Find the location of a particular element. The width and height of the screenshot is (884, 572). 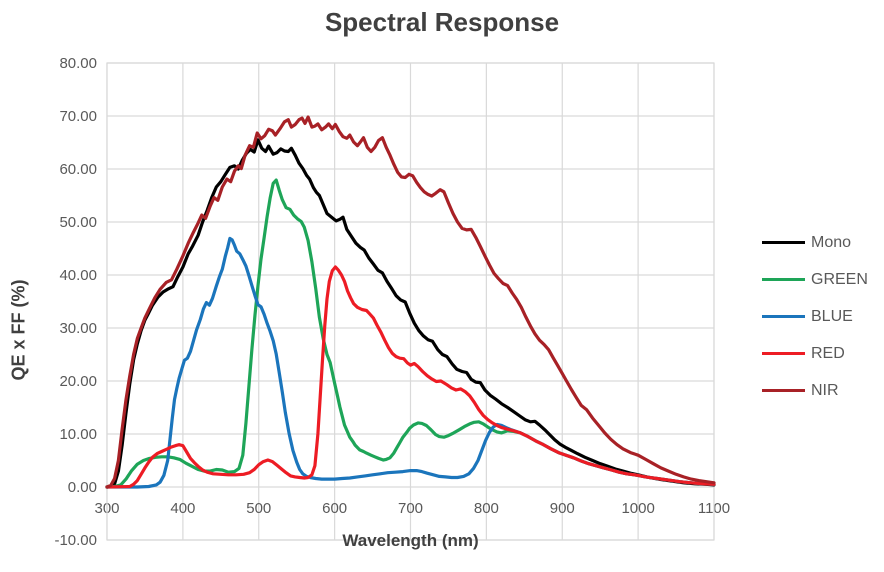

legend-label-blue: BLUE is located at coordinates (832, 316).